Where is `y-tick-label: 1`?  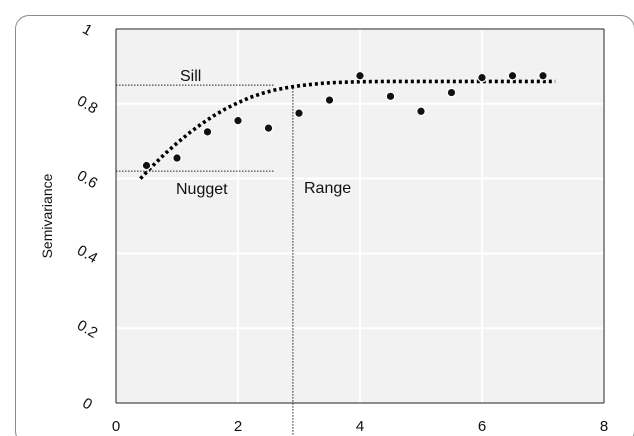
y-tick-label: 1 is located at coordinates (87, 30).